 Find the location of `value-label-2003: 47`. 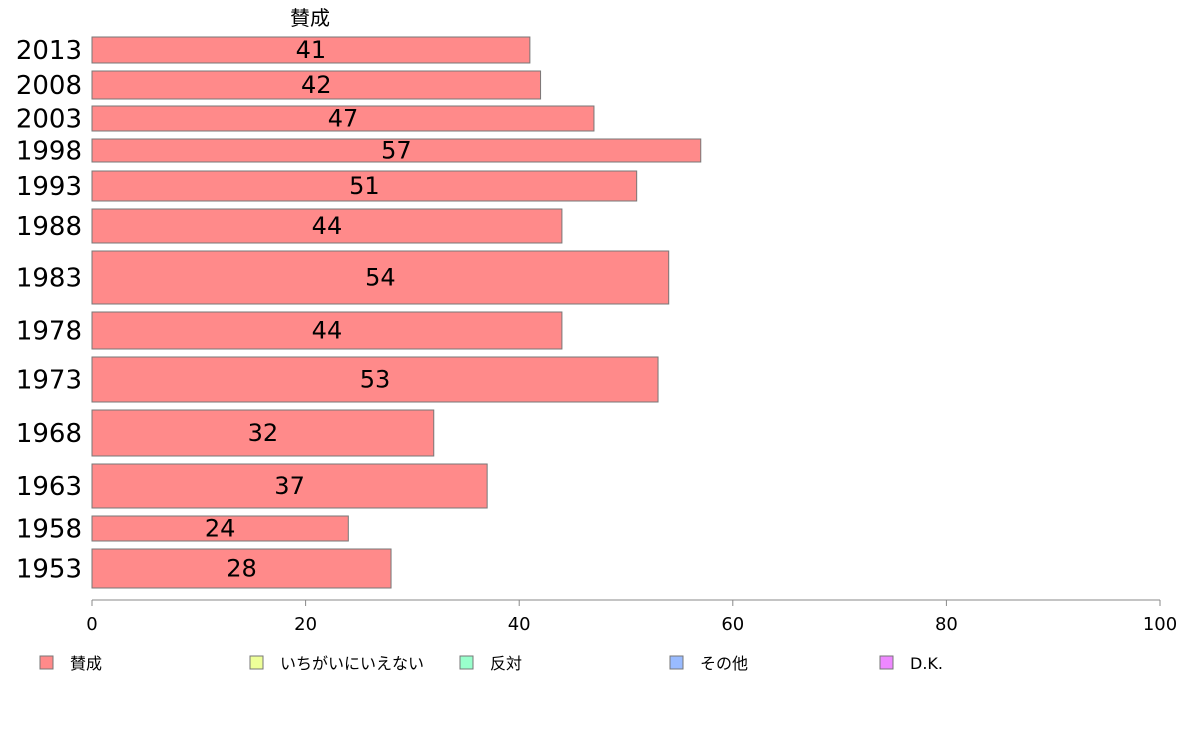

value-label-2003: 47 is located at coordinates (343, 119).